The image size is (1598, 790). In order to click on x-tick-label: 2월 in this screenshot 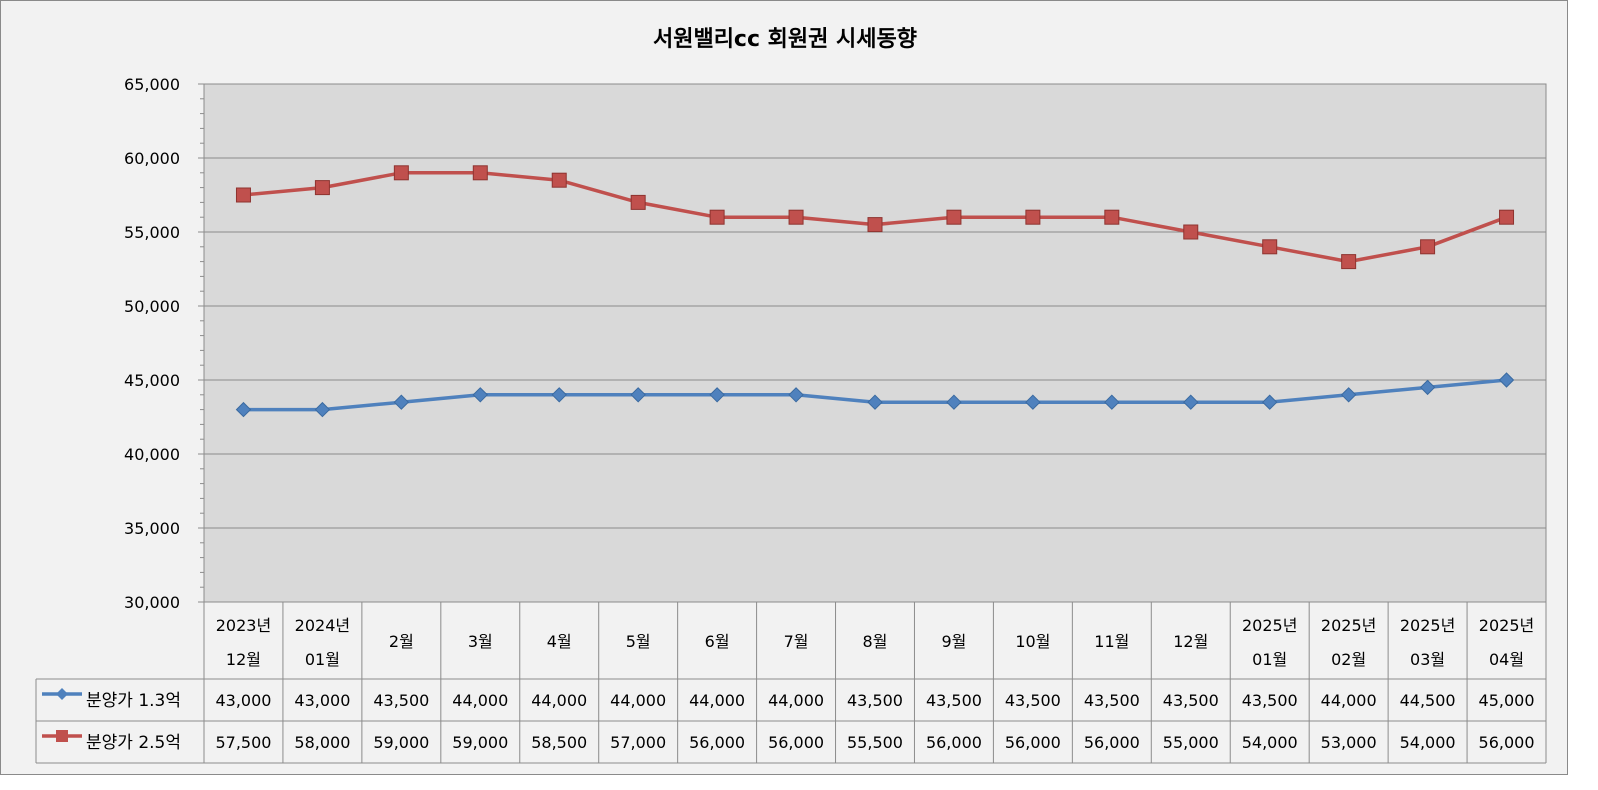, I will do `click(401, 641)`.